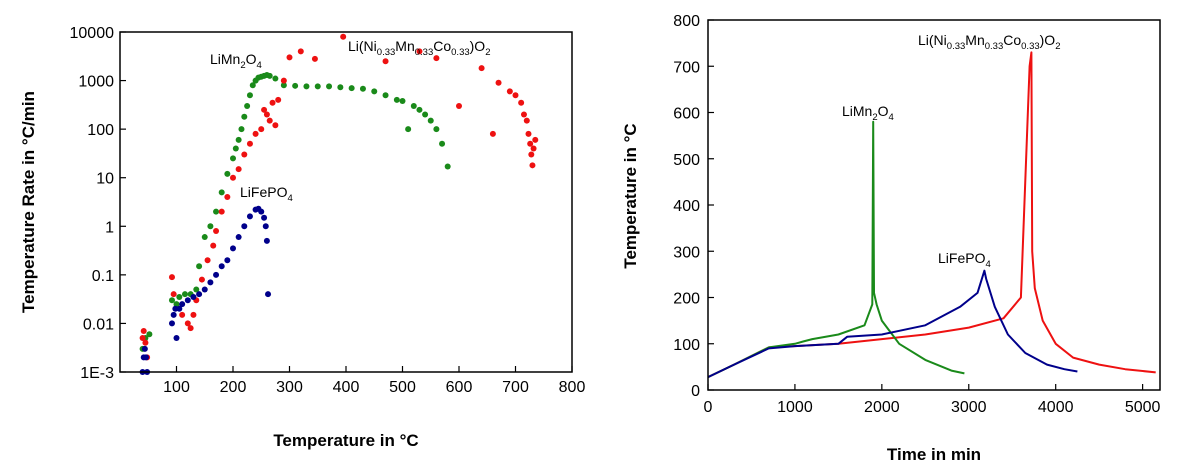  Describe the element at coordinates (686, 299) in the screenshot. I see `right-y-tick-label: 200` at that location.